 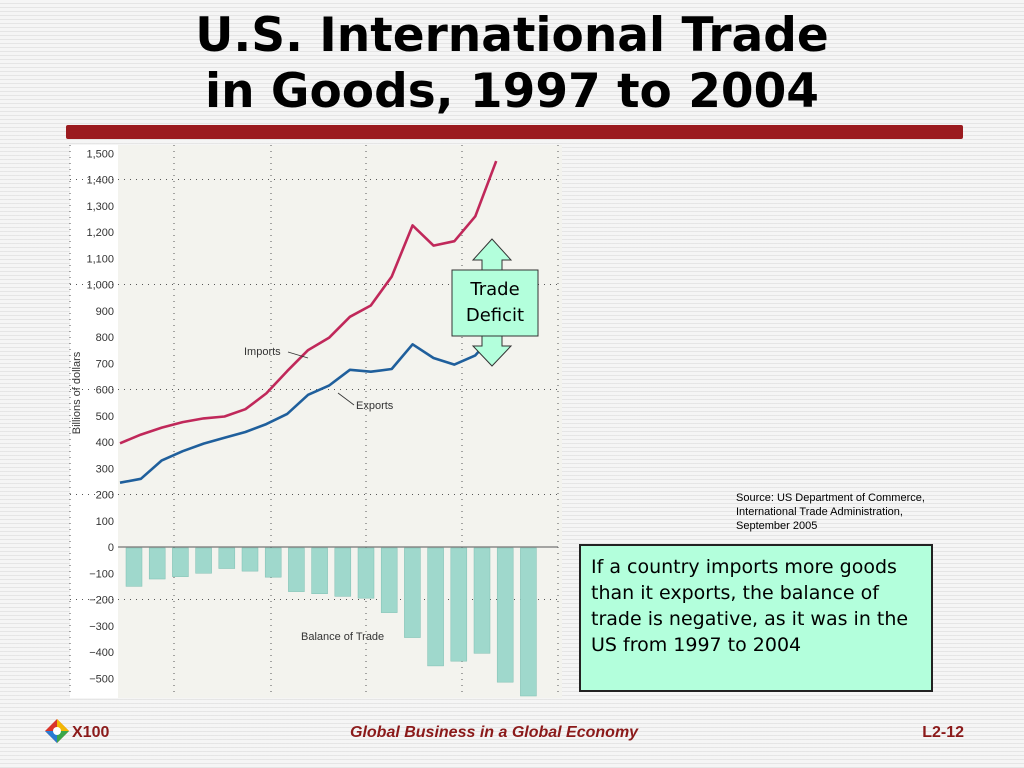 What do you see at coordinates (101, 601) in the screenshot?
I see `y-tick-label: −200` at bounding box center [101, 601].